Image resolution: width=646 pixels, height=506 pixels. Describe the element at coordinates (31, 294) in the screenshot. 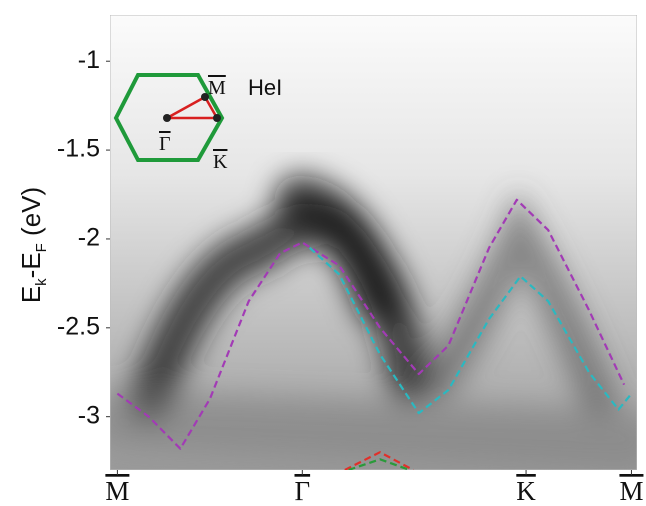

I see `y-label-part: E` at that location.